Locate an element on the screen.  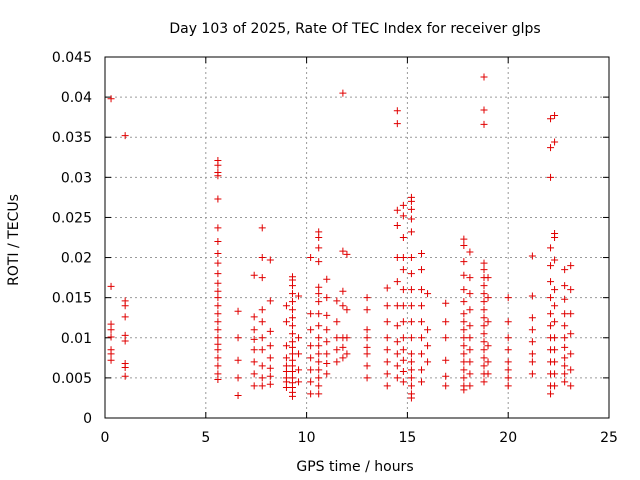
x-tick-label: 5 is located at coordinates (205, 438).